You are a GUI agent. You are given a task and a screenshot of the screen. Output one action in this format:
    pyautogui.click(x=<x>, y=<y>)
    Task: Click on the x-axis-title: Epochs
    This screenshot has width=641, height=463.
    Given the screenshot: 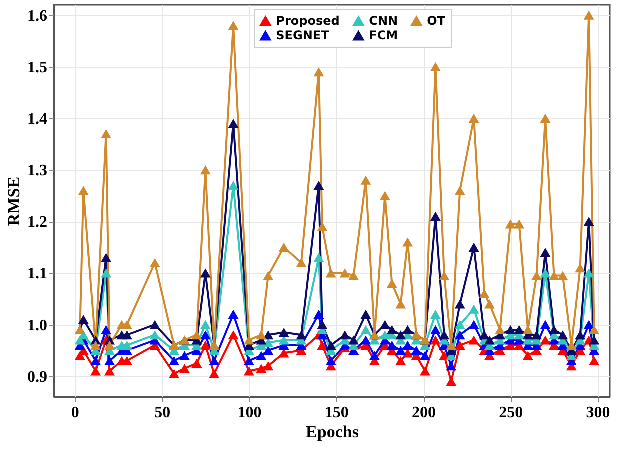 What is the action you would take?
    pyautogui.click(x=333, y=432)
    